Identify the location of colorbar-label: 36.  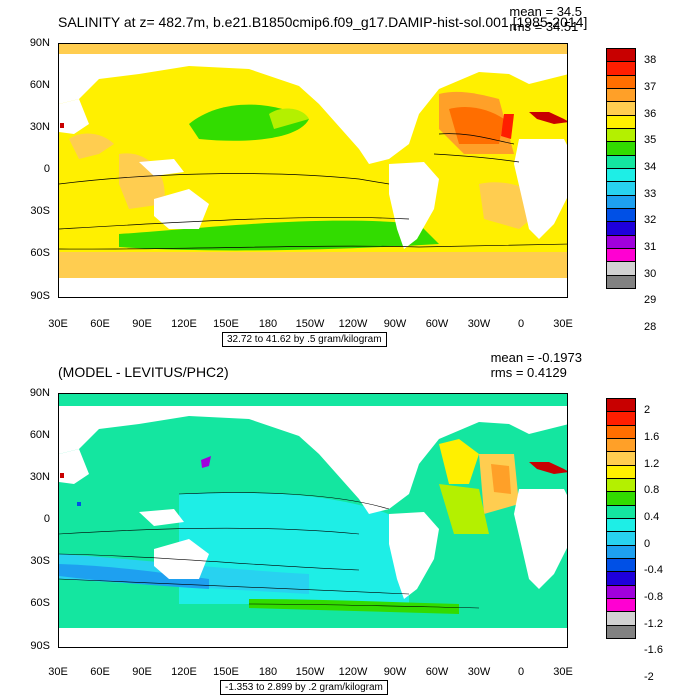
(650, 113).